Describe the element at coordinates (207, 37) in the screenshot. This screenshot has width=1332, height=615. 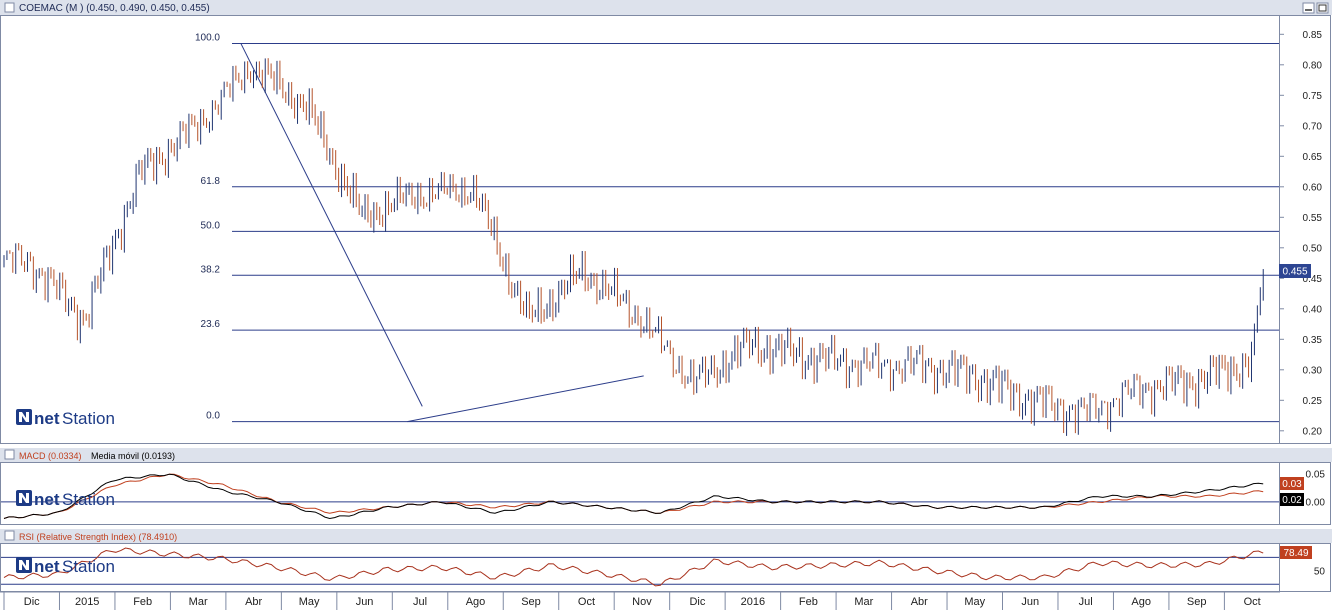
I see `fib-level-label: 100.0` at that location.